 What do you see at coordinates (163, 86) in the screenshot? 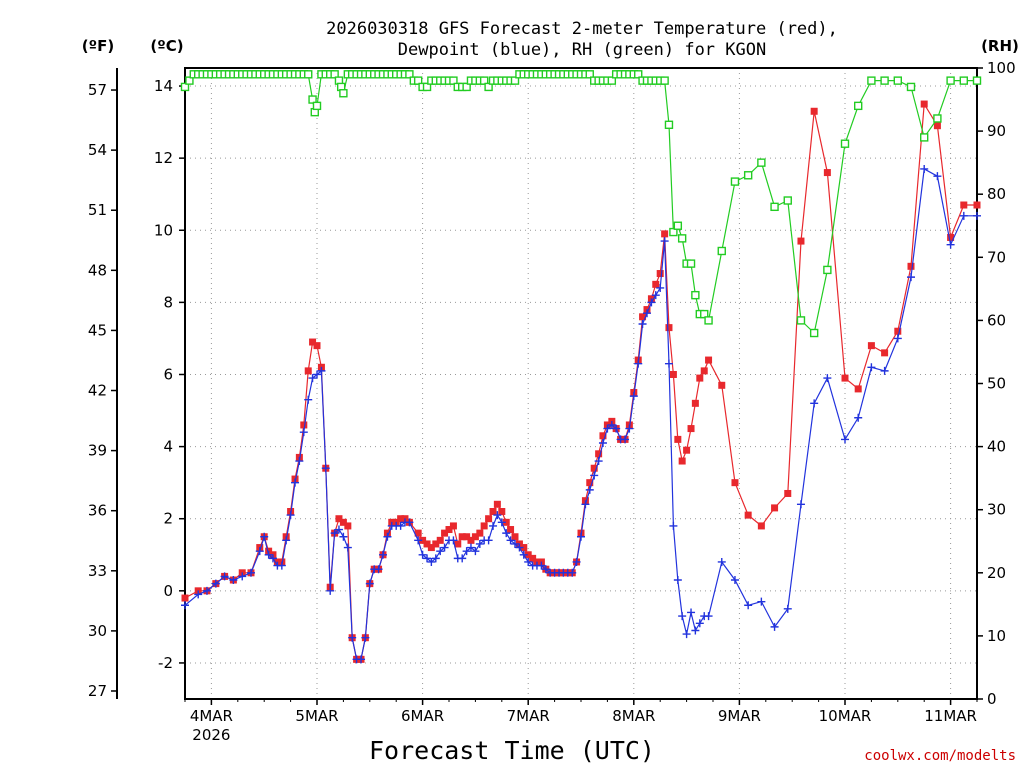
I see `celsius-tick-label: 14` at bounding box center [163, 86].